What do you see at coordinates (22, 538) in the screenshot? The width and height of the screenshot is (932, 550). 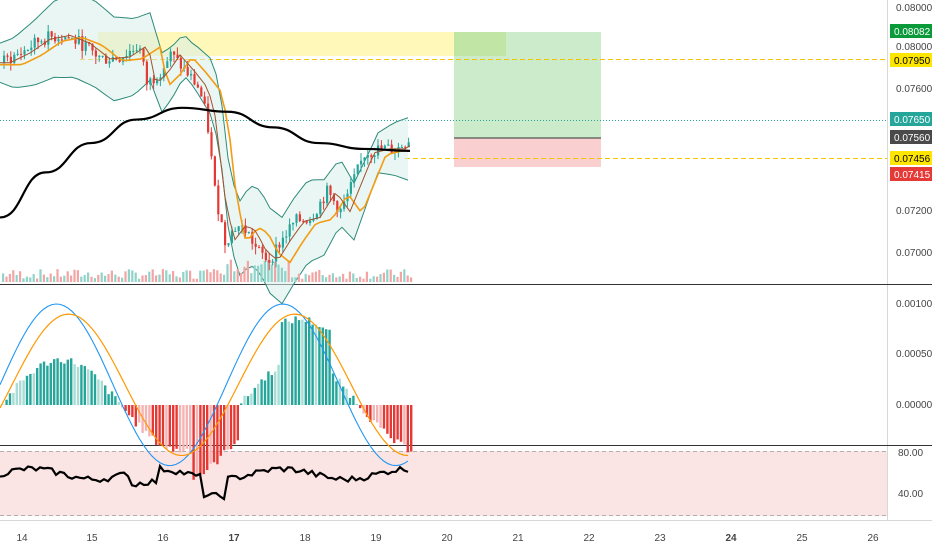 I see `time-tick: 14` at bounding box center [22, 538].